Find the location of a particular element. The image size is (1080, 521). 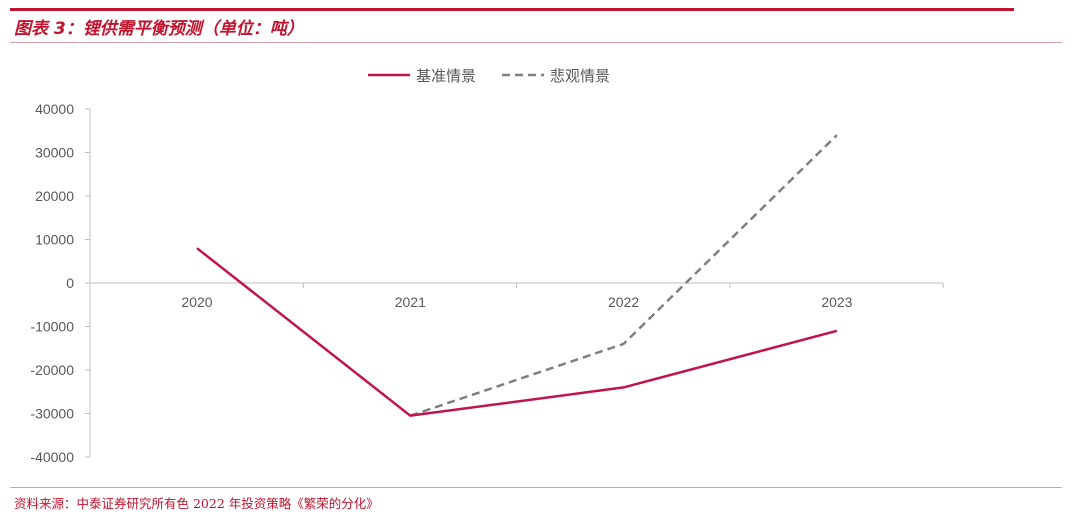

x-tick-label: 2020 is located at coordinates (196, 302).